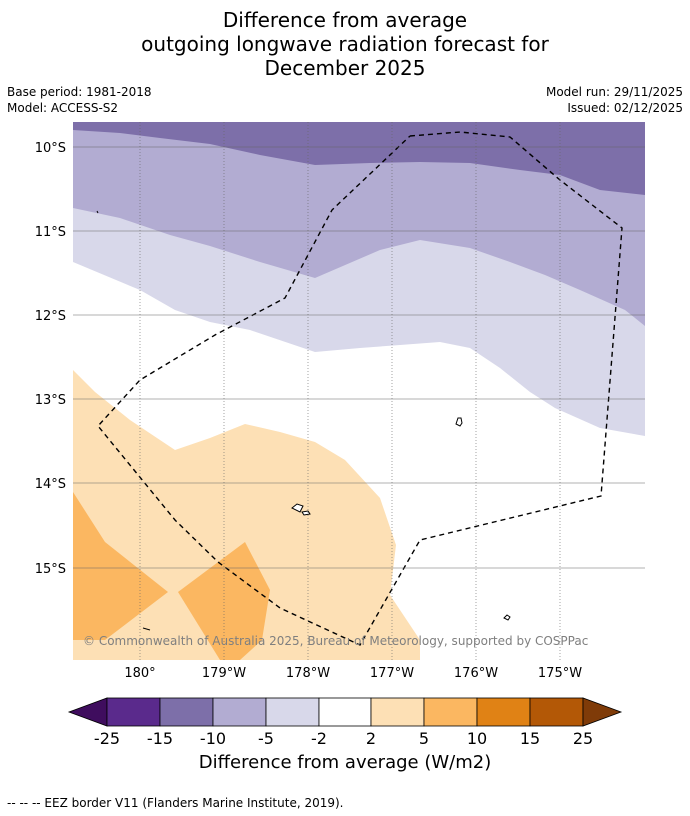  Describe the element at coordinates (530, 738) in the screenshot. I see `colorbar-label: 15` at that location.